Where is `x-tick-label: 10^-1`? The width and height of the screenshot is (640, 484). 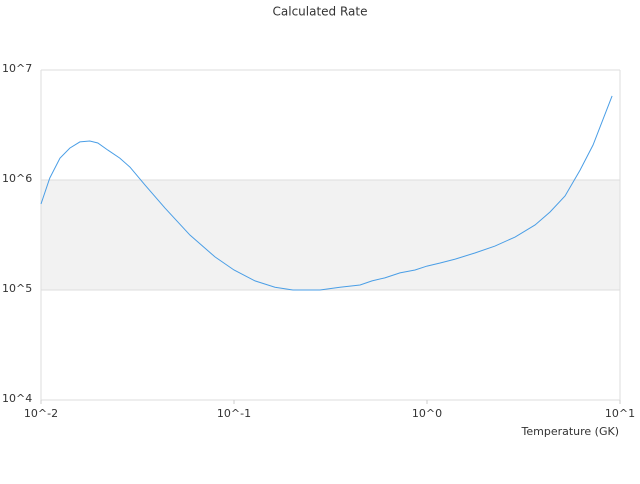
x-tick-label: 10^-1 is located at coordinates (234, 413).